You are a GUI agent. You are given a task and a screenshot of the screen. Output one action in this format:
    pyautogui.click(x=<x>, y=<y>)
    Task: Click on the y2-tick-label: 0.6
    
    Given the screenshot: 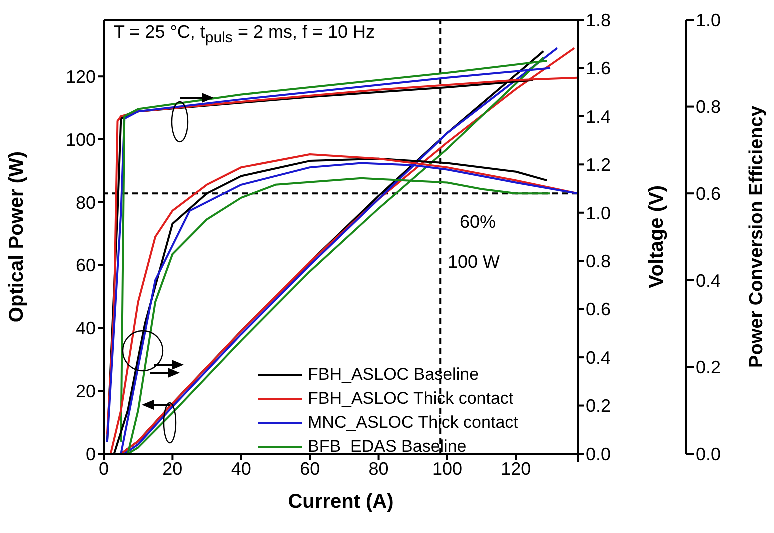 What is the action you would take?
    pyautogui.click(x=599, y=310)
    